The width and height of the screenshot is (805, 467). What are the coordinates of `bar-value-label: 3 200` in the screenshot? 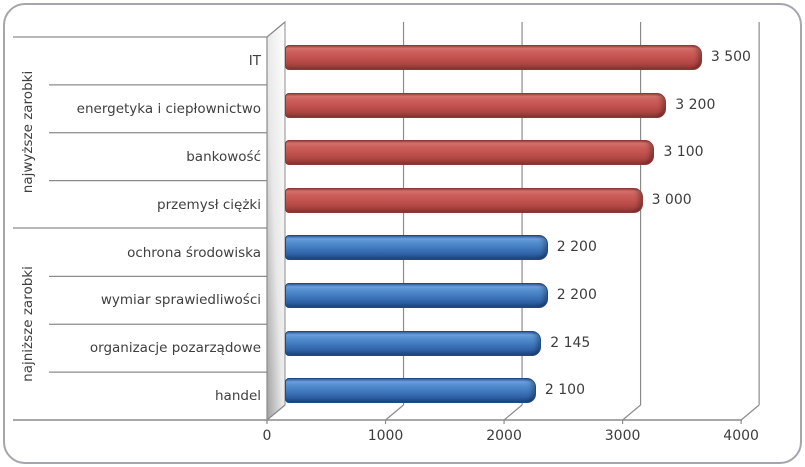 It's located at (695, 104).